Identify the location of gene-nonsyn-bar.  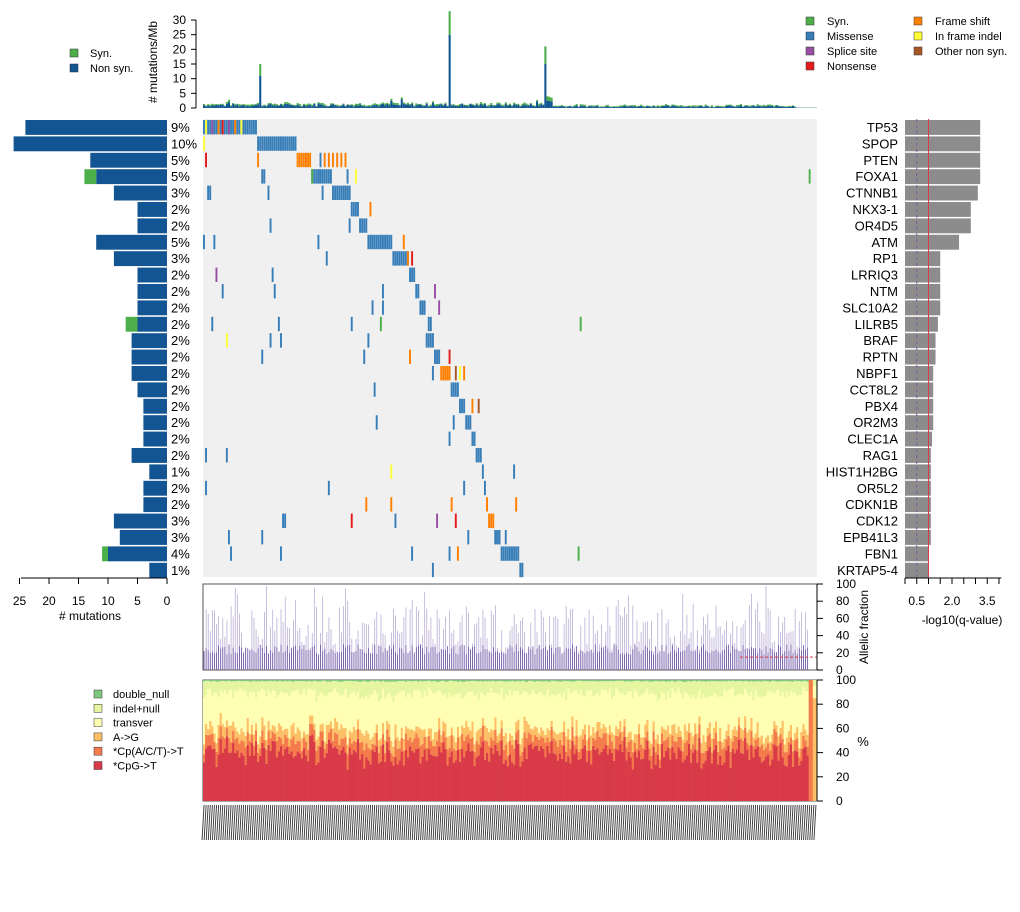
(152, 291).